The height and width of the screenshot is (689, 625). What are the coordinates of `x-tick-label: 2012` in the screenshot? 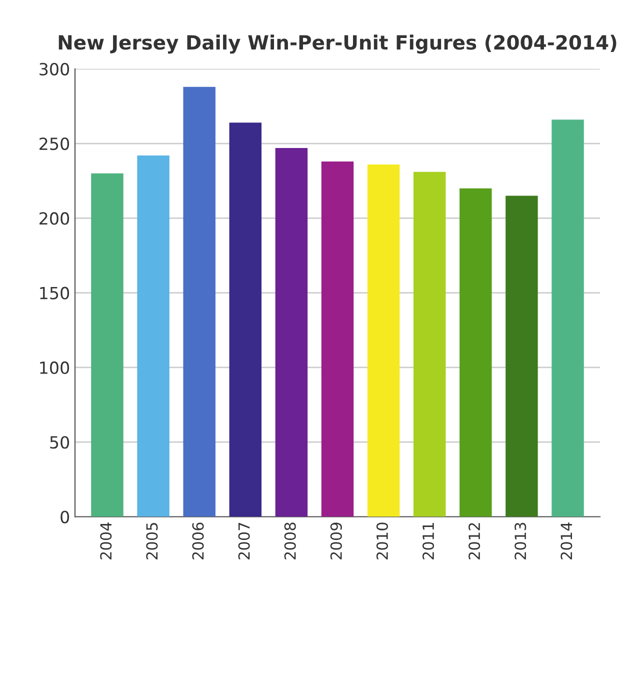 It's located at (474, 541).